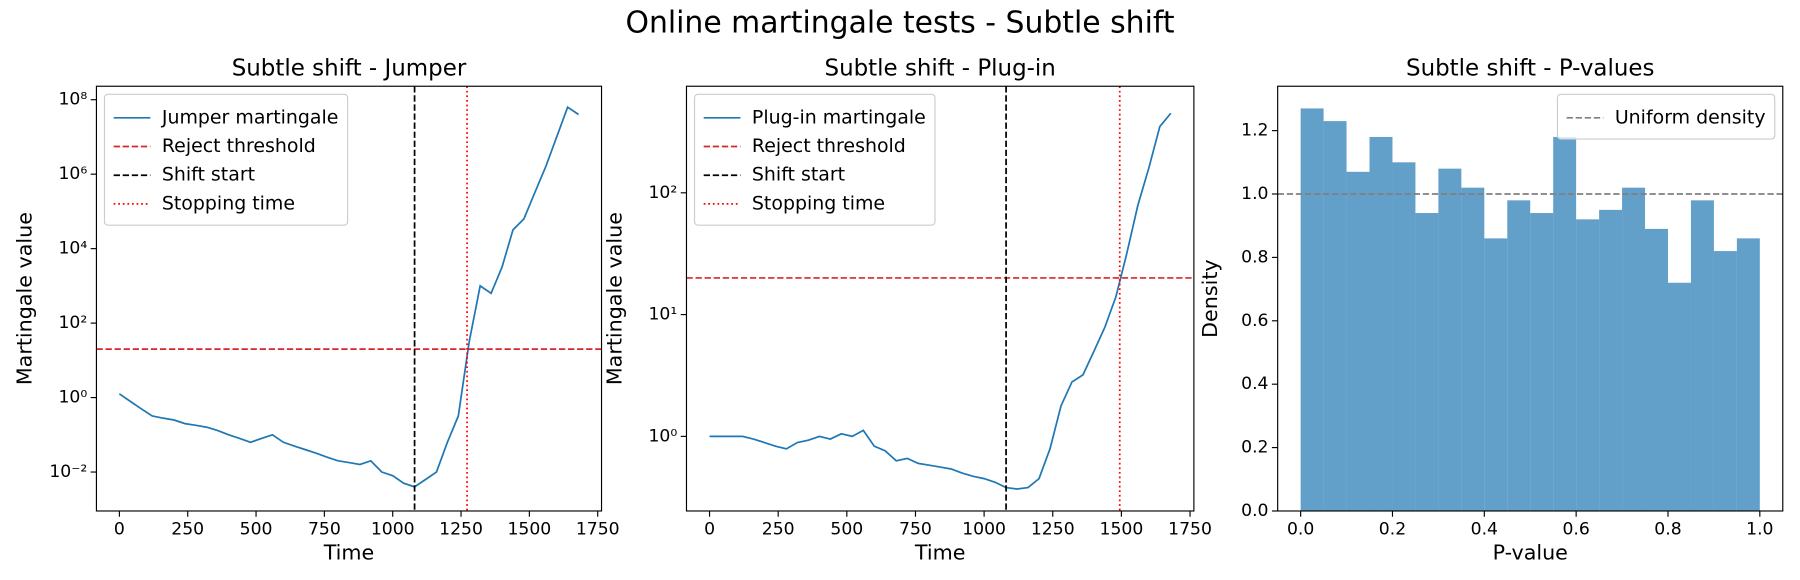 This screenshot has width=1800, height=580. Describe the element at coordinates (72, 100) in the screenshot. I see `y-tick-label: 10⁸` at that location.